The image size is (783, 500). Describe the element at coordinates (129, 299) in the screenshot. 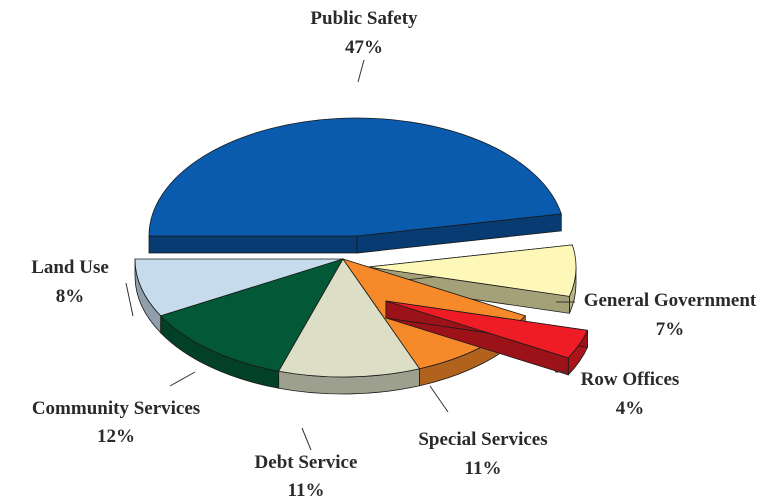

I see `leader-land-use` at that location.